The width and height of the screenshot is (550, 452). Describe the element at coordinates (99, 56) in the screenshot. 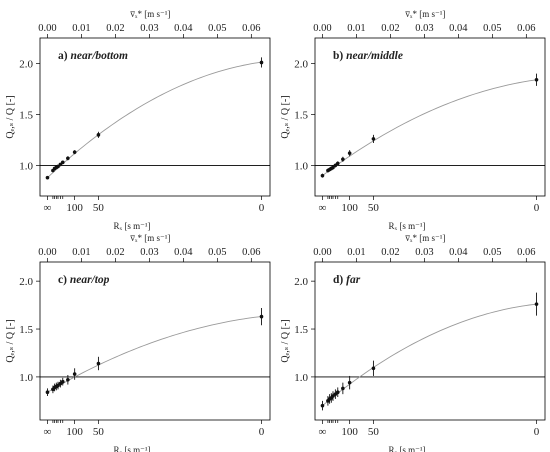

I see `panel-name: near/bottom` at that location.